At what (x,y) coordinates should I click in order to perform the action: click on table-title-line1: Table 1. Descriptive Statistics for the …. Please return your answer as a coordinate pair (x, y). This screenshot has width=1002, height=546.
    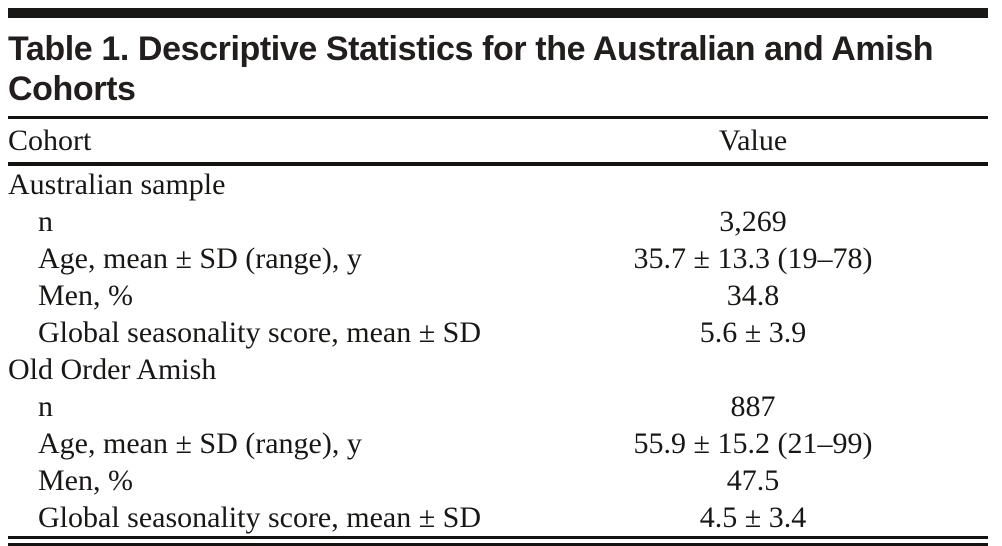
    Looking at the image, I should click on (471, 49).